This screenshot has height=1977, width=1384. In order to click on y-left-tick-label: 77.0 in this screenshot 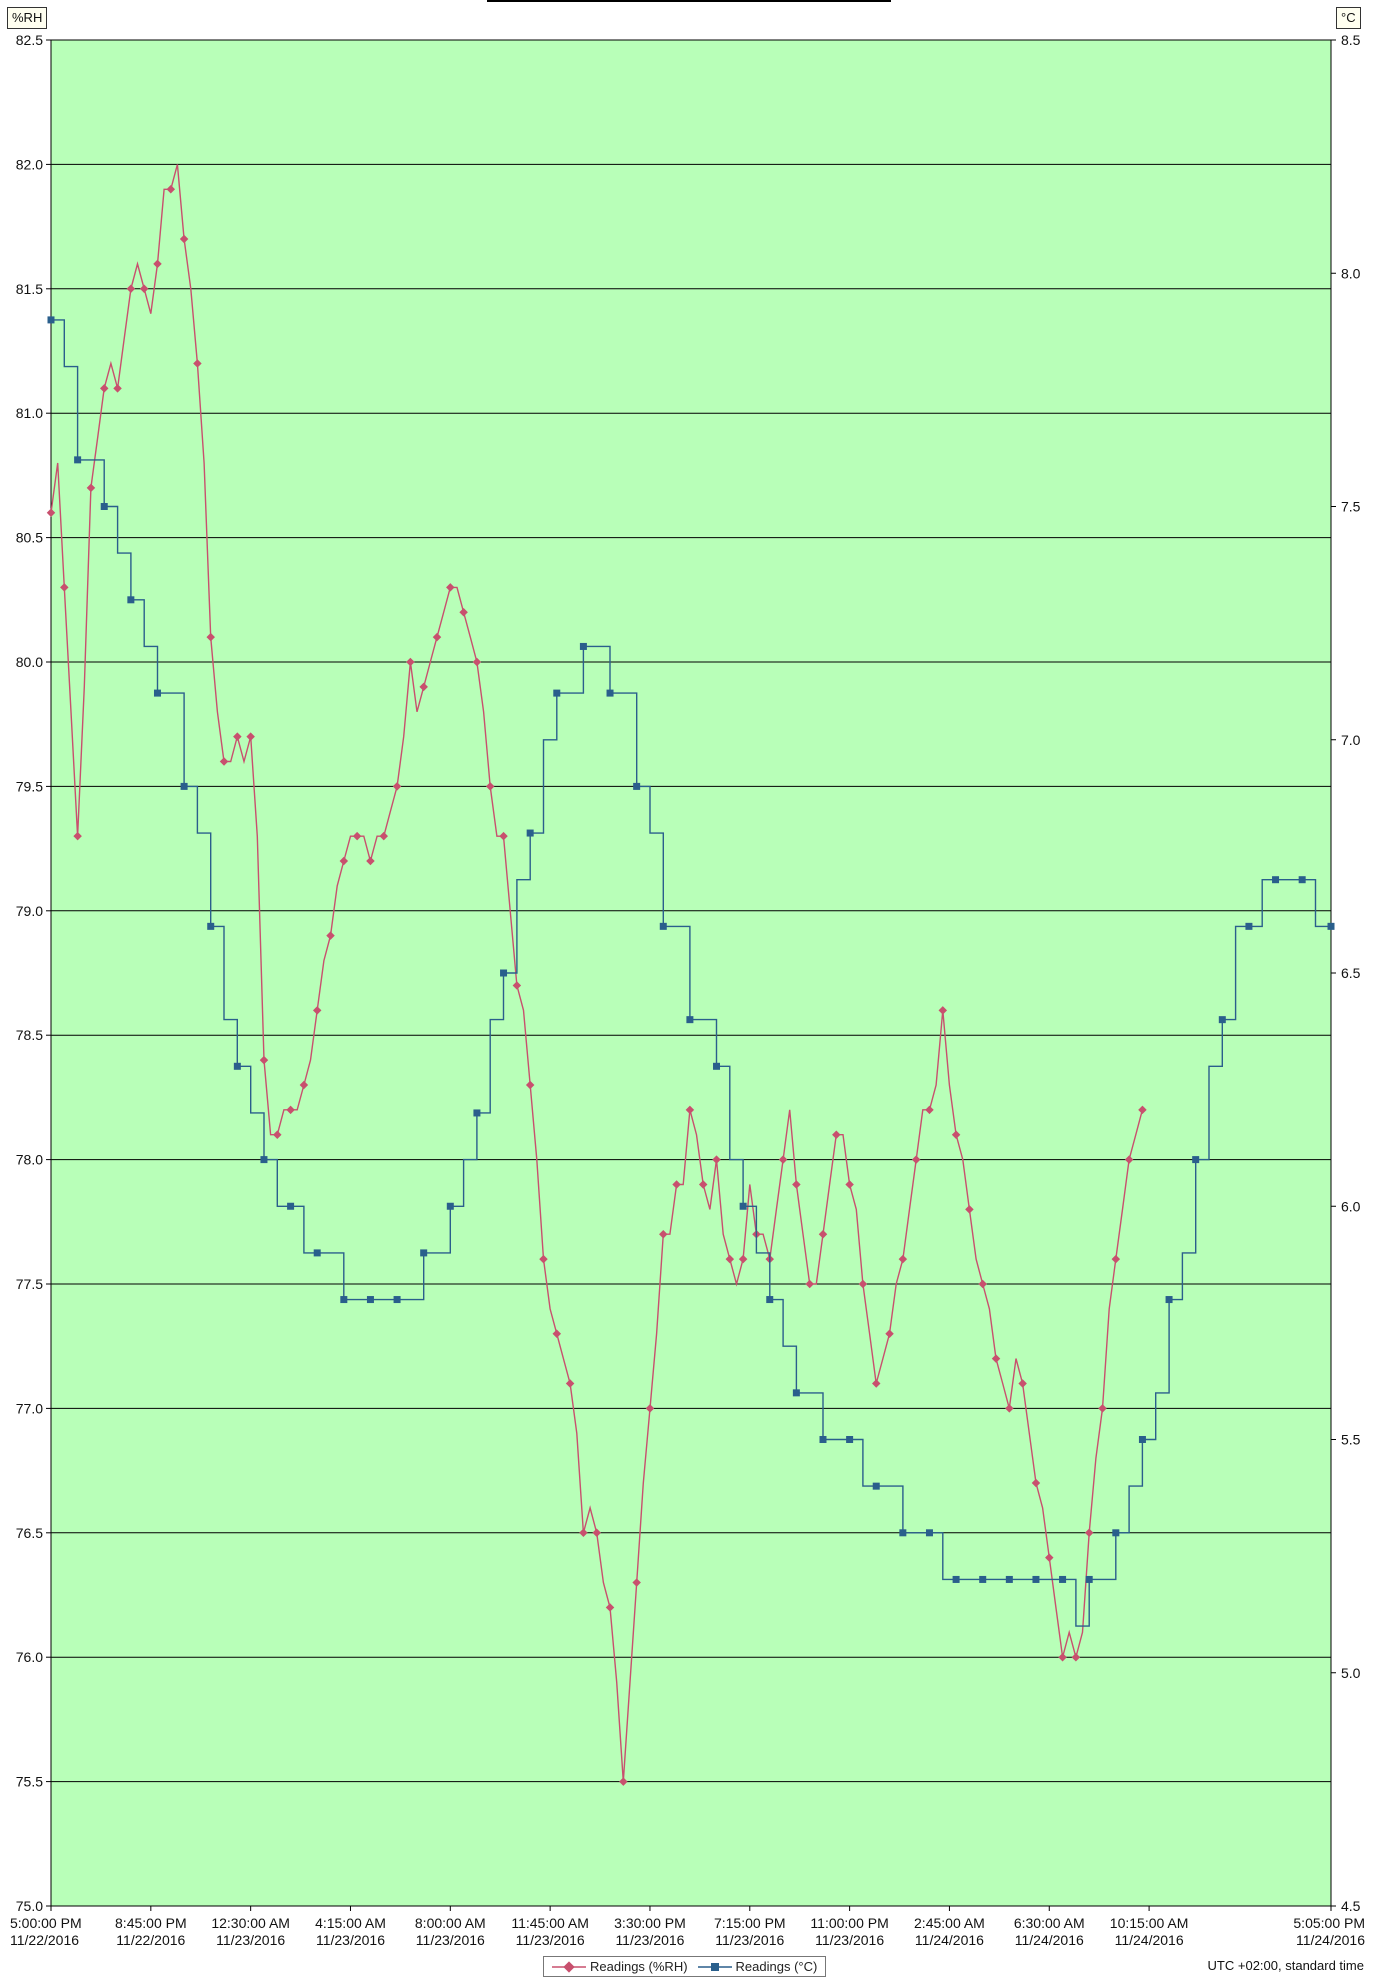, I will do `click(29, 1408)`.